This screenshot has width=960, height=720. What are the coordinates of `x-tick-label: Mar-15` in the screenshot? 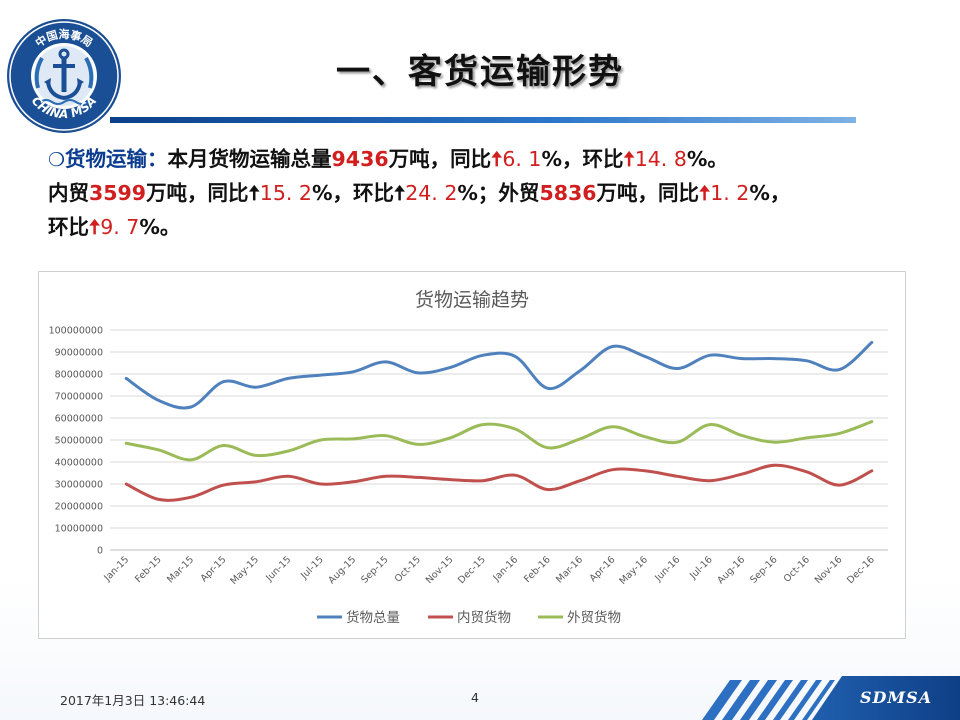 It's located at (180, 569).